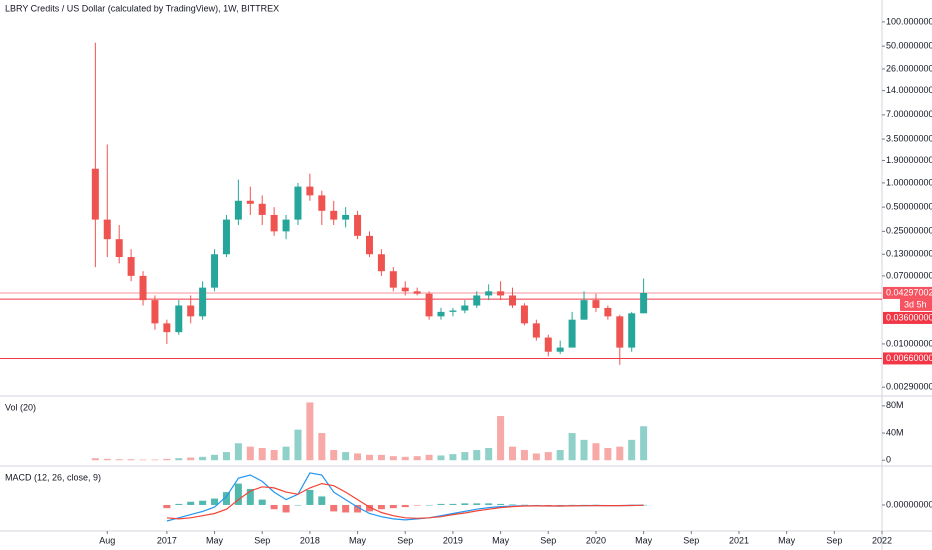 This screenshot has height=550, width=932. Describe the element at coordinates (310, 540) in the screenshot. I see `x-tick-label: 2018` at that location.